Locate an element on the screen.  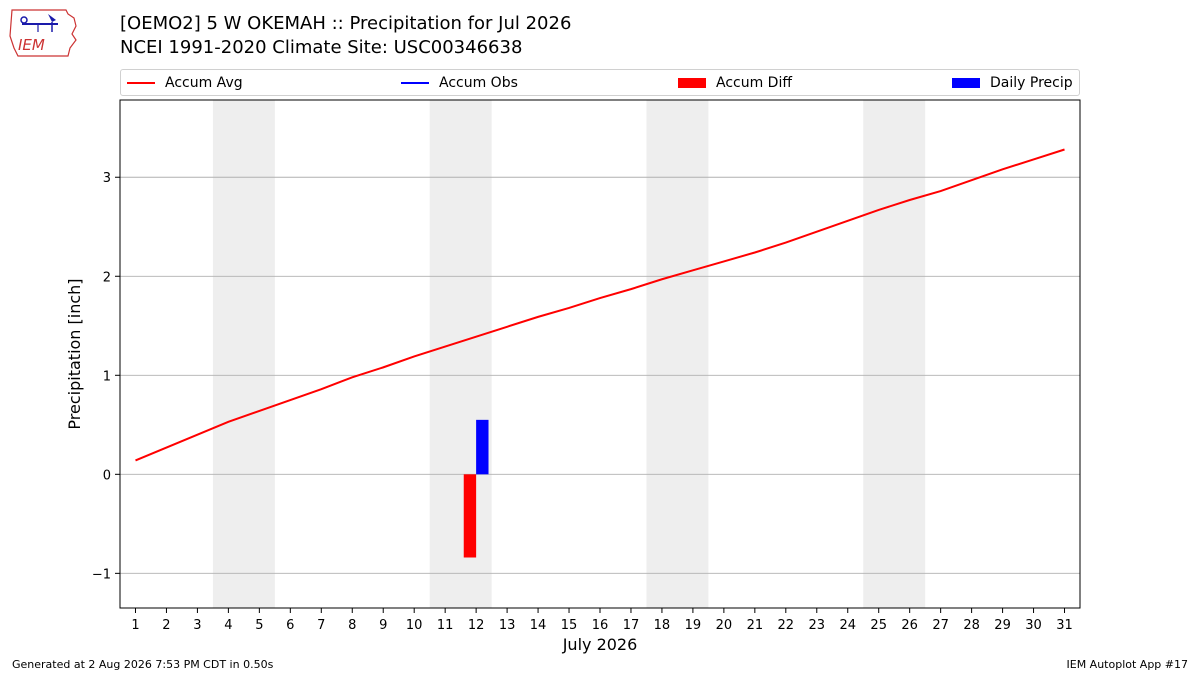
legend-label-accum-diff: Accum Diff is located at coordinates (754, 82).